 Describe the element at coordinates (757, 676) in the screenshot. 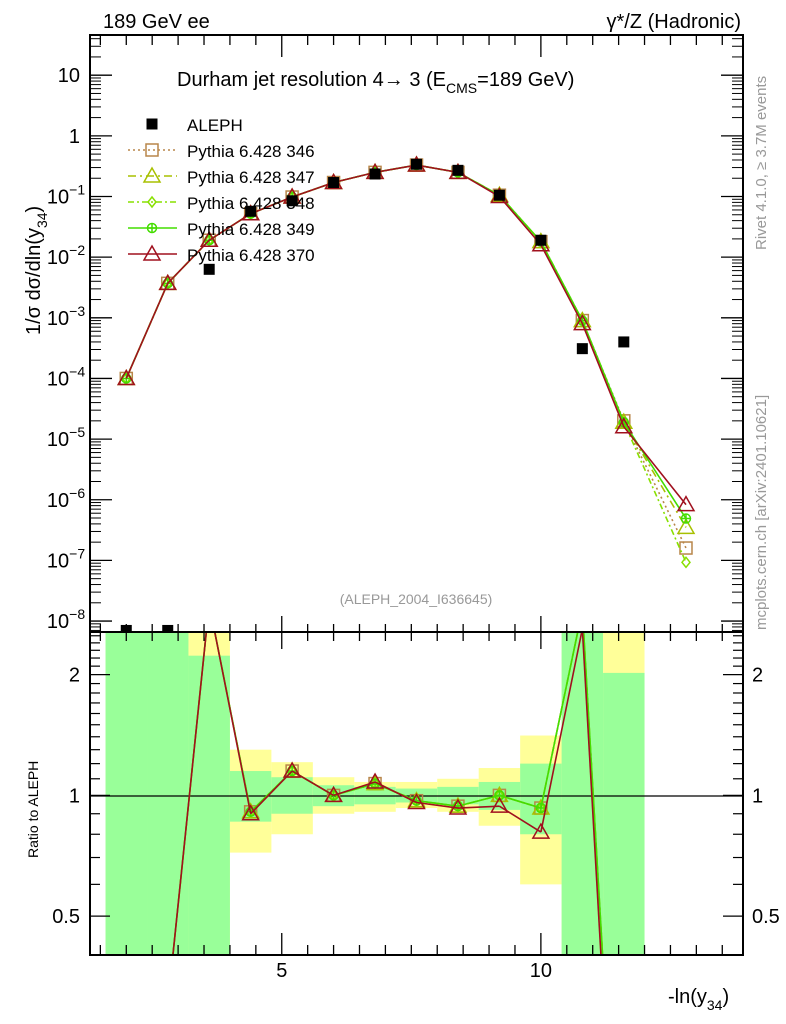

I see `ratio-tick-label-right: 2` at that location.